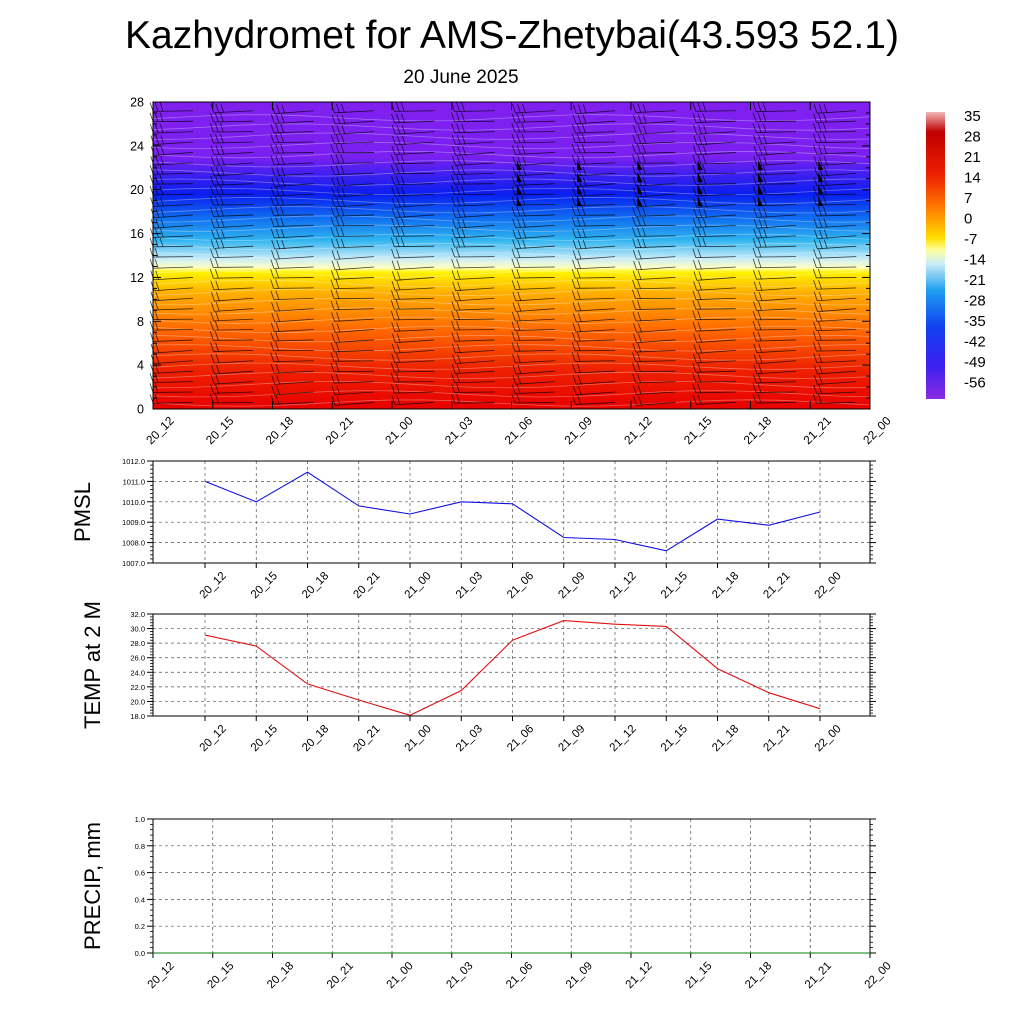 This screenshot has width=1024, height=1024. Describe the element at coordinates (698, 430) in the screenshot. I see `profile-x-tick-label: 21_15` at that location.